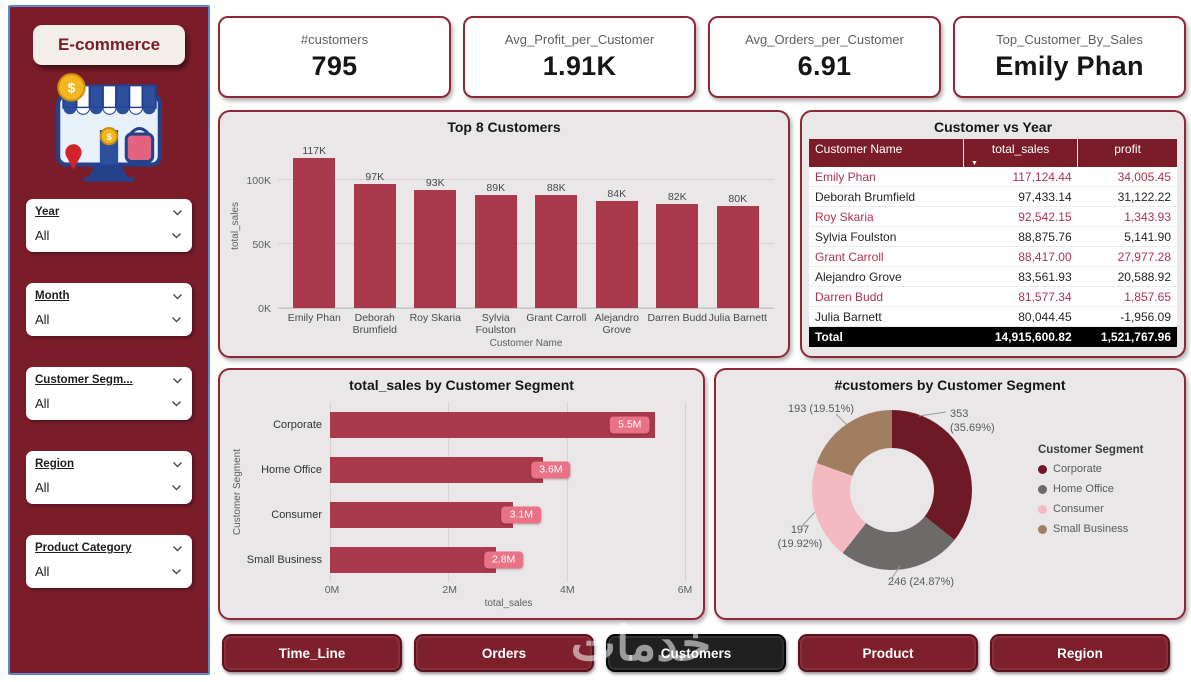 This screenshot has width=1191, height=682. What do you see at coordinates (974, 163) in the screenshot?
I see `sort-descending-icon: ▼` at bounding box center [974, 163].